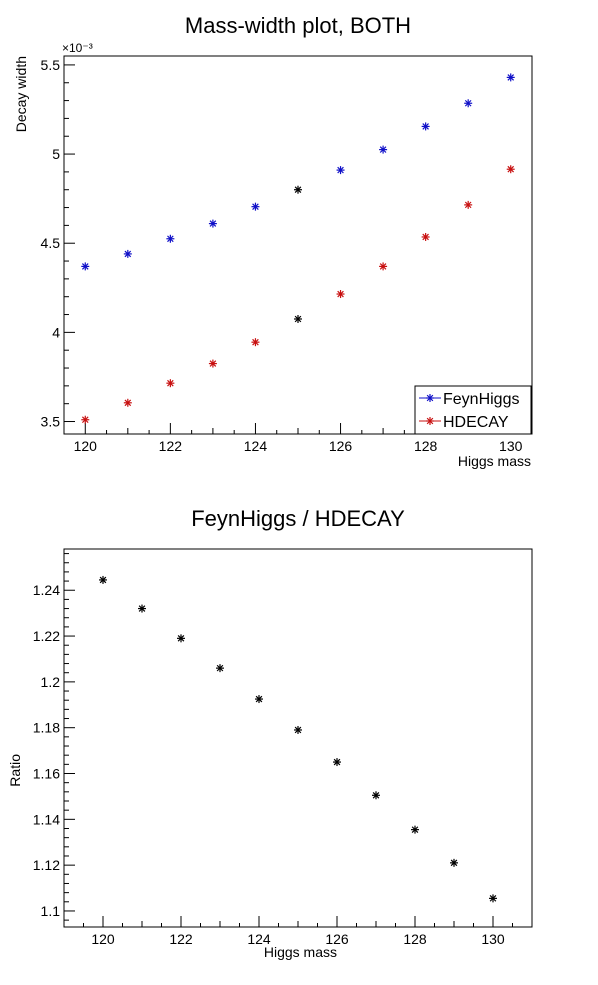 Image resolution: width=598 pixels, height=985 pixels. I want to click on legend-box, so click(473, 410).